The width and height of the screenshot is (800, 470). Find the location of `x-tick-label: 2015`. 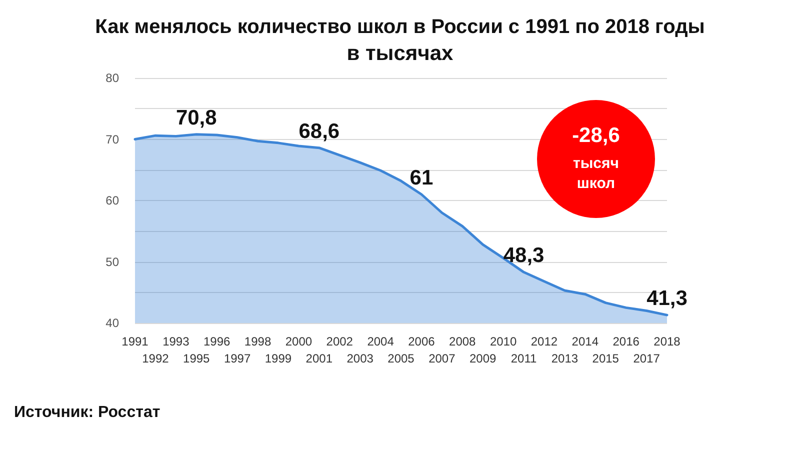

x-tick-label: 2015 is located at coordinates (606, 359).